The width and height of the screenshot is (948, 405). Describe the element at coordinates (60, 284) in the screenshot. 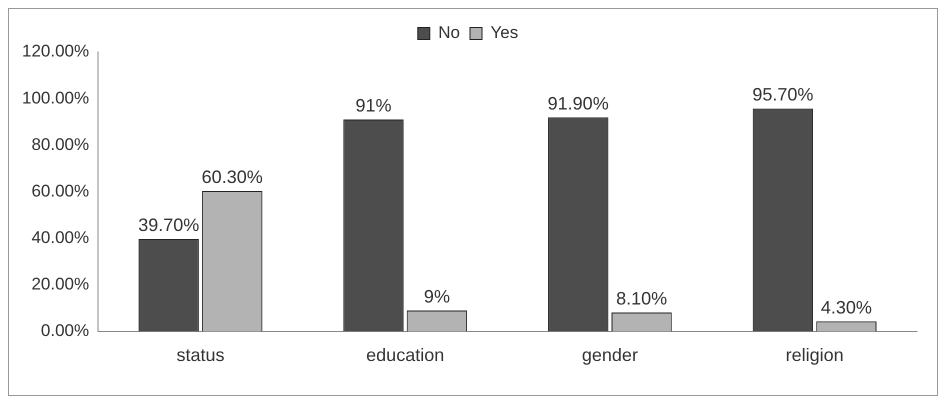

I see `y-tick-label: 20.00%` at that location.